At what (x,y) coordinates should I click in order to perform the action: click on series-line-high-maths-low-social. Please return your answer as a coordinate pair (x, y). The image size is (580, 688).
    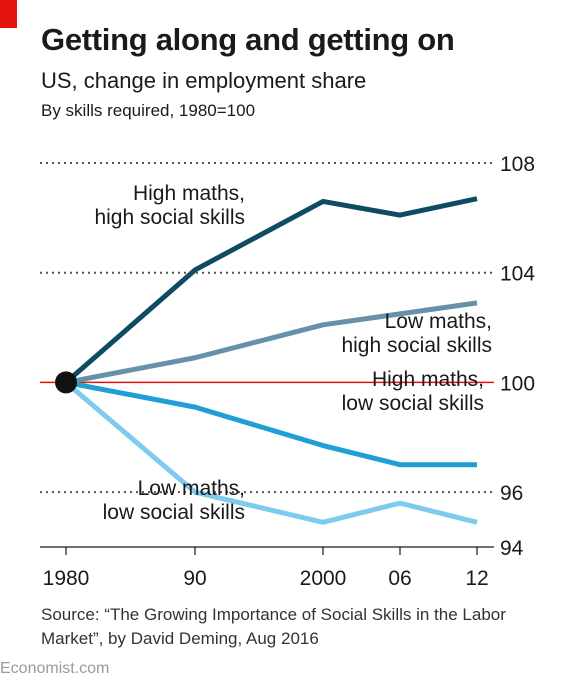
    Looking at the image, I should click on (271, 423).